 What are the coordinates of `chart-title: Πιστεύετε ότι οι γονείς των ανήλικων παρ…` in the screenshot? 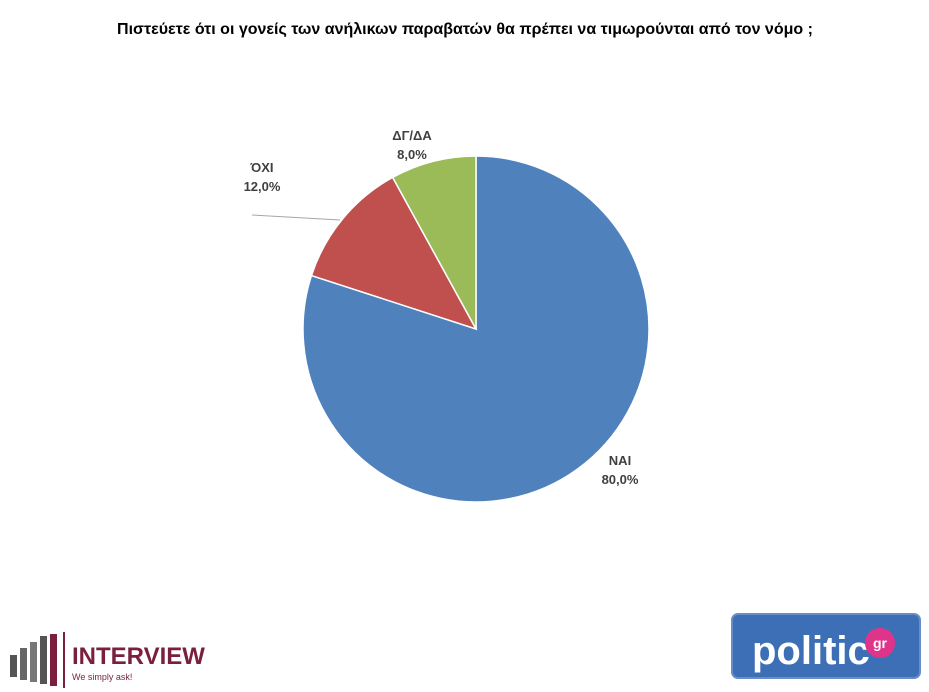 It's located at (465, 29).